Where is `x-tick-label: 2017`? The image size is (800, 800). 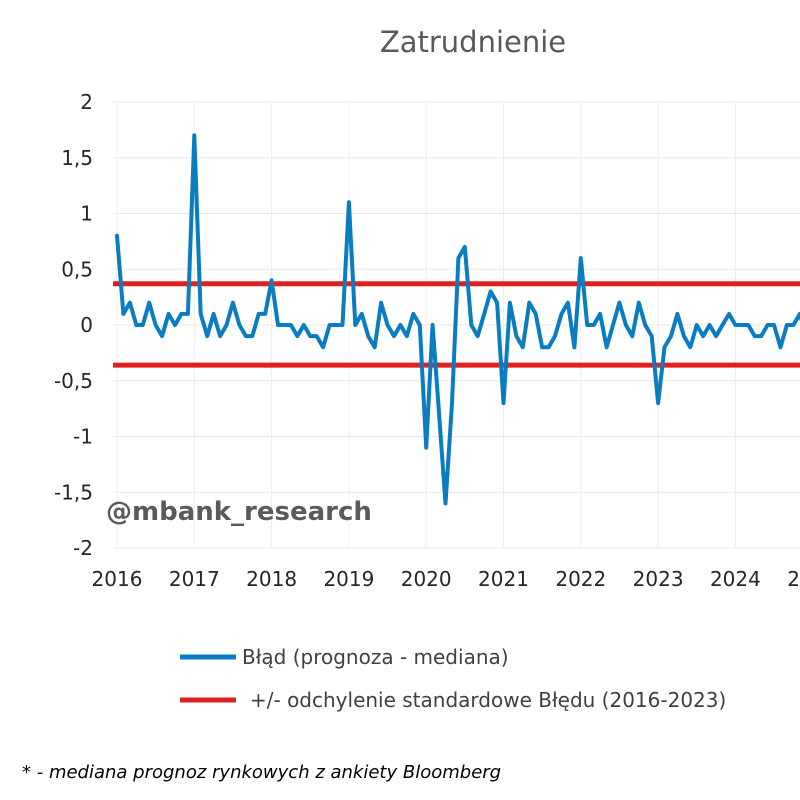 x-tick-label: 2017 is located at coordinates (194, 579).